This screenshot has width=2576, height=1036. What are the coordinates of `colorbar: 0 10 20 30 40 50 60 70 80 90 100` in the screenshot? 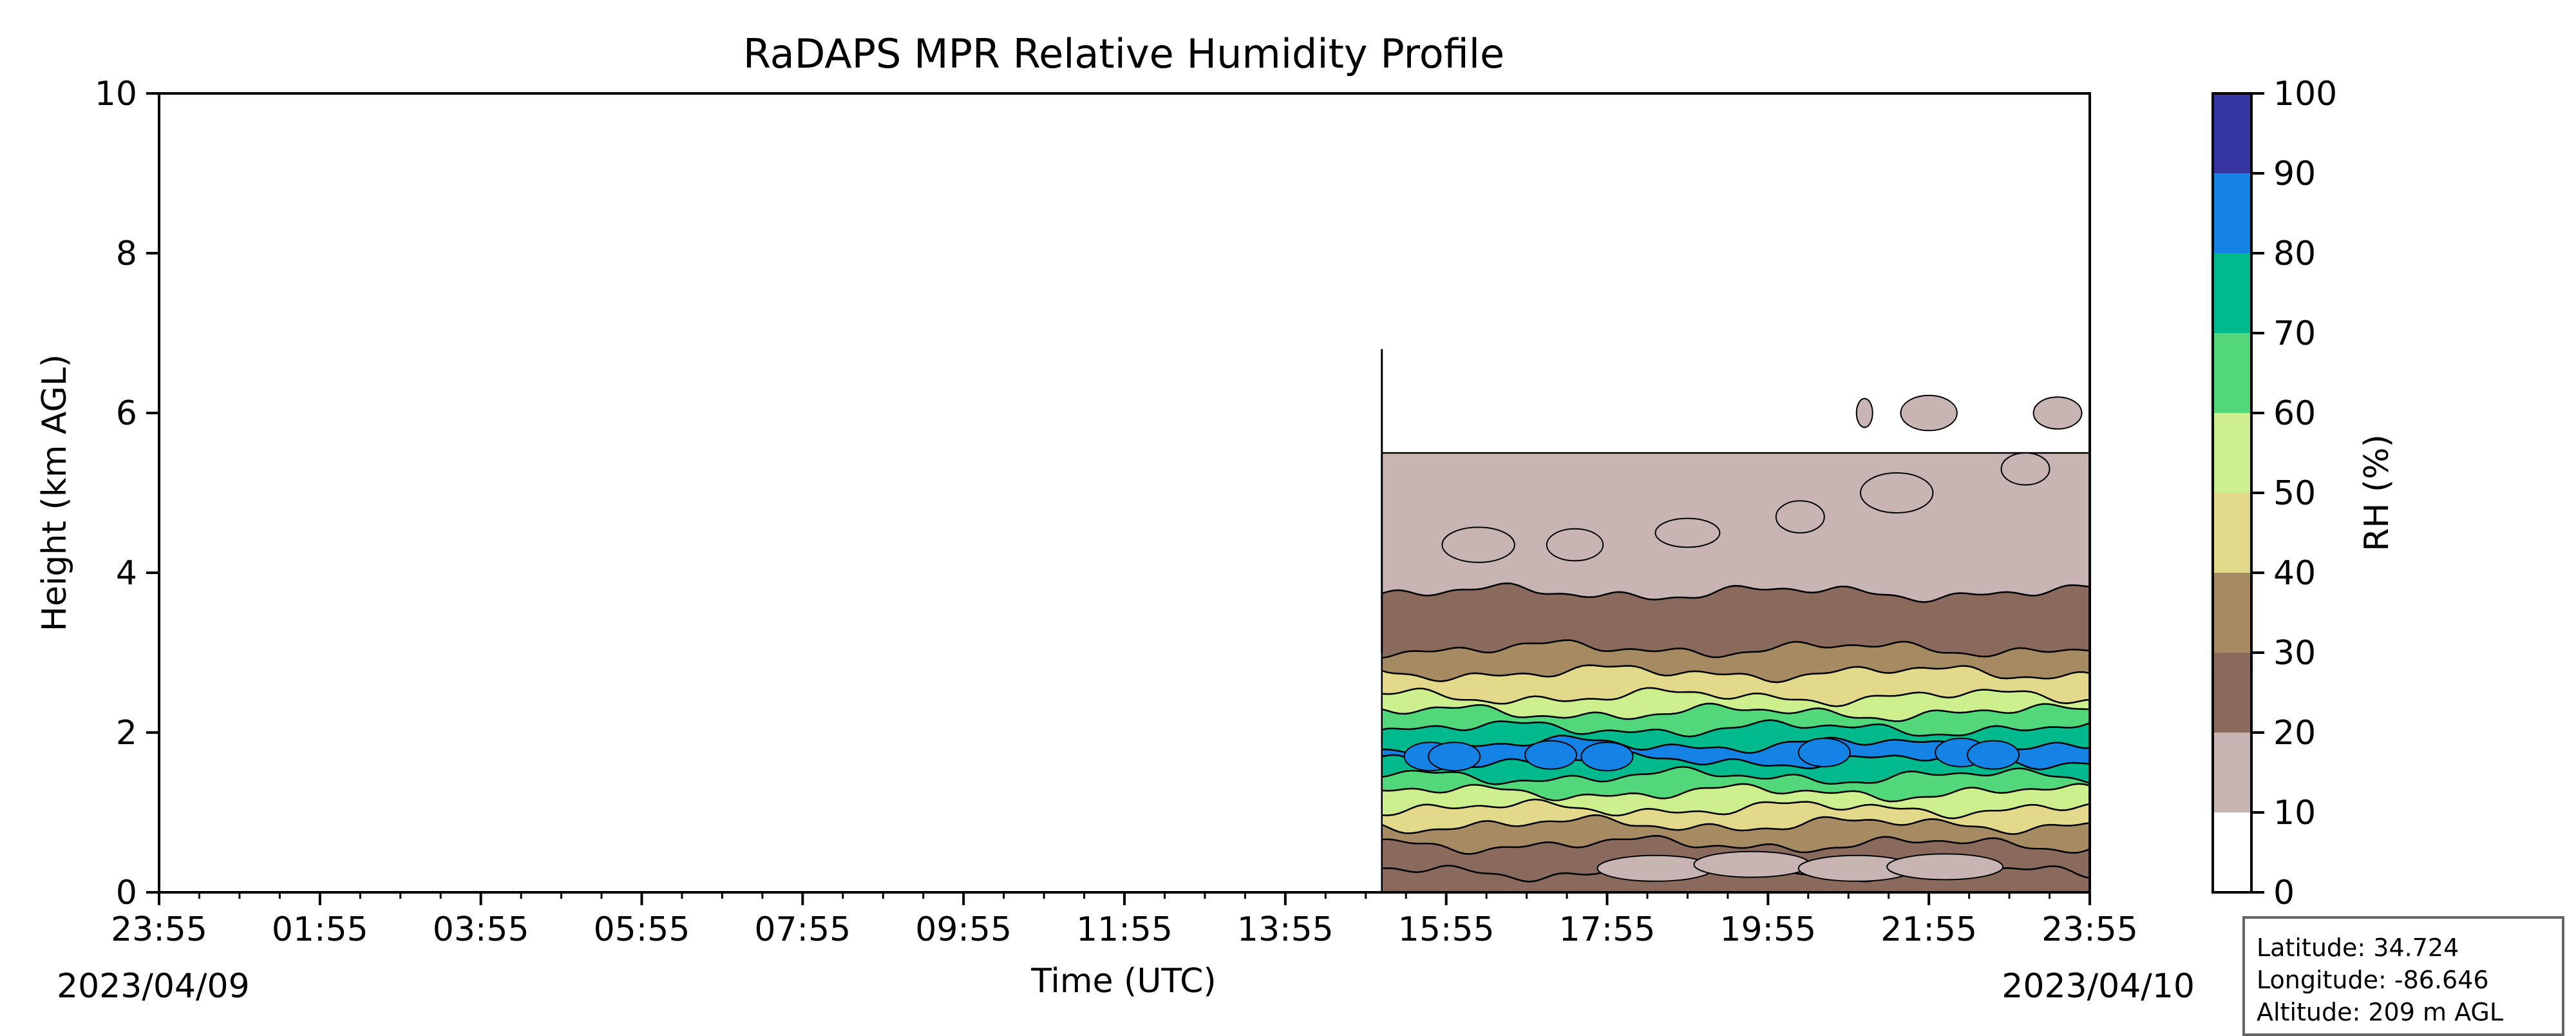 It's located at (2274, 494).